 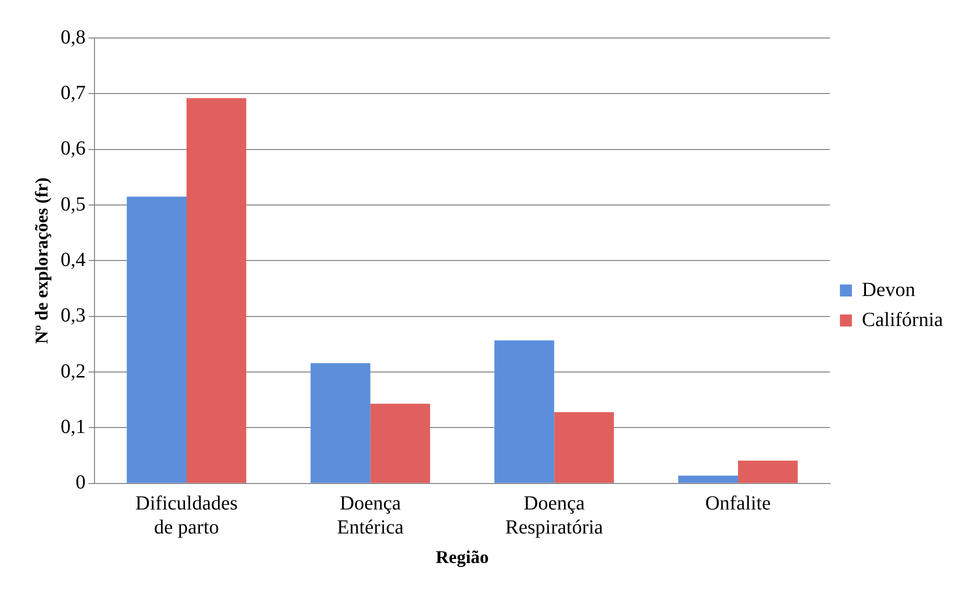 I want to click on y-tick-label: 0,2, so click(x=73, y=371).